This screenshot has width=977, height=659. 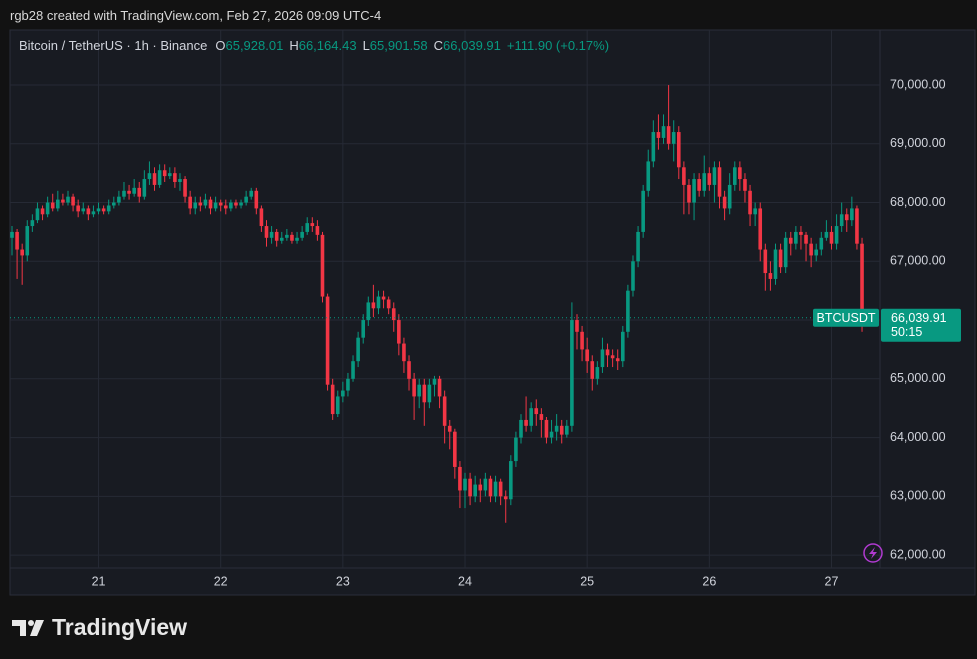 What do you see at coordinates (587, 581) in the screenshot?
I see `x-tick-label: 25` at bounding box center [587, 581].